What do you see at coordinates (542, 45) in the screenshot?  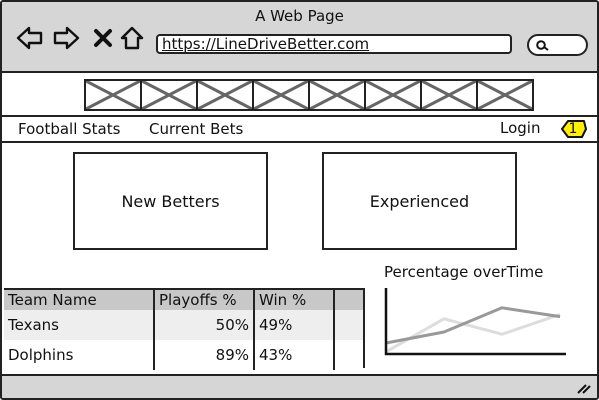 I see `search-icon` at bounding box center [542, 45].